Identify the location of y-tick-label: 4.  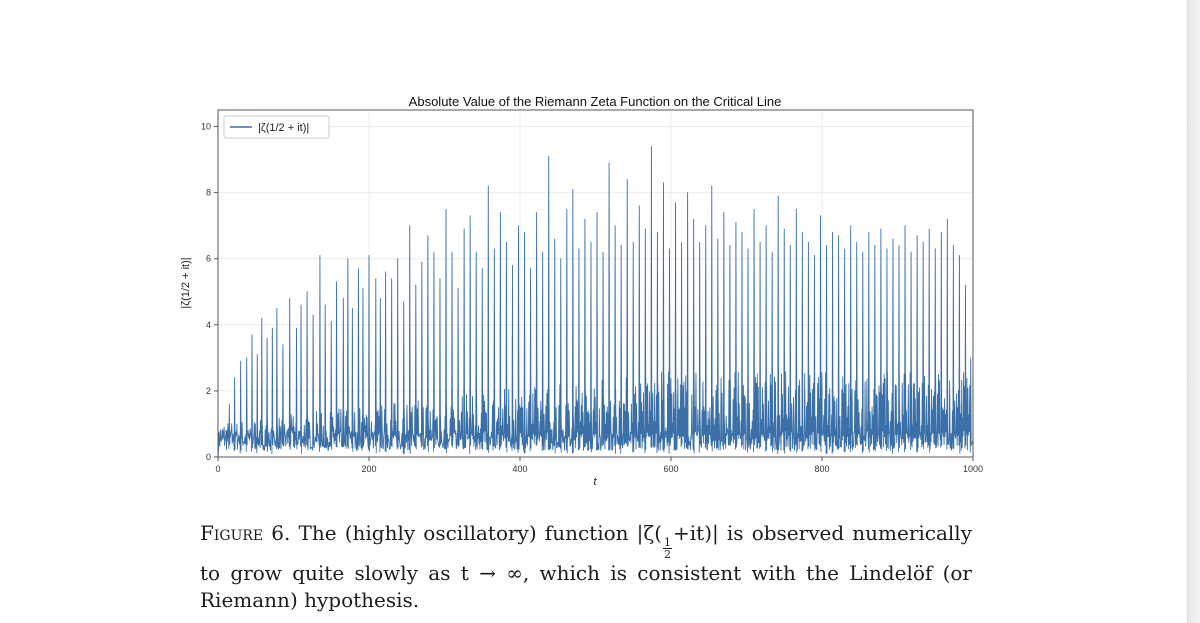
(208, 325).